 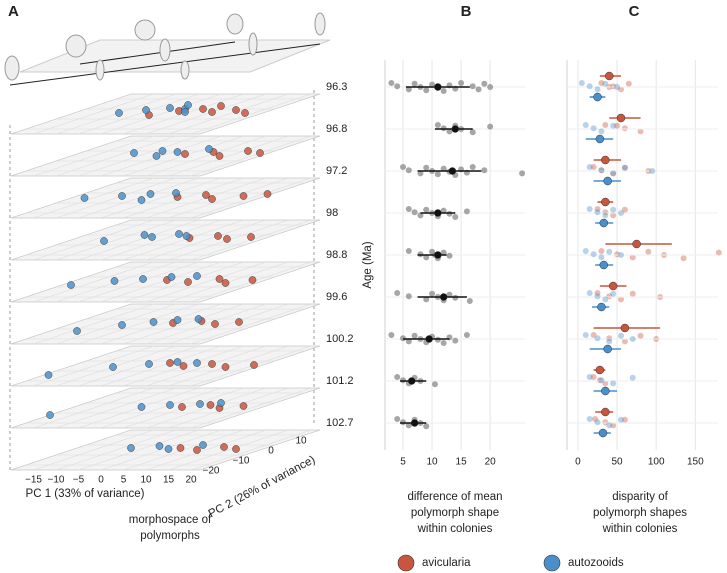 What do you see at coordinates (340, 339) in the screenshot?
I see `age-label: 100.2` at bounding box center [340, 339].